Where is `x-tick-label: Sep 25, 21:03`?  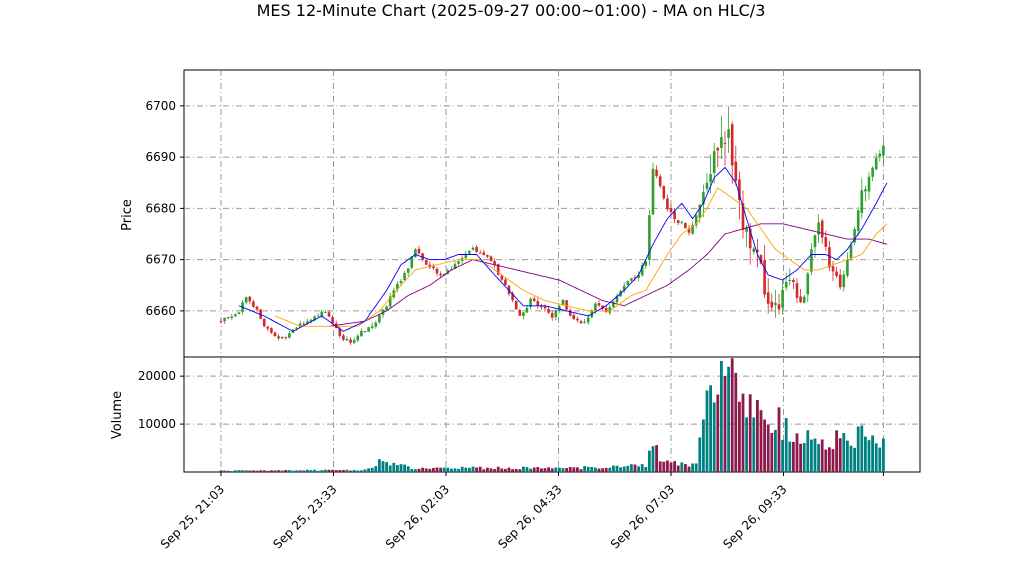 x-tick-label: Sep 25, 21:03 is located at coordinates (192, 516).